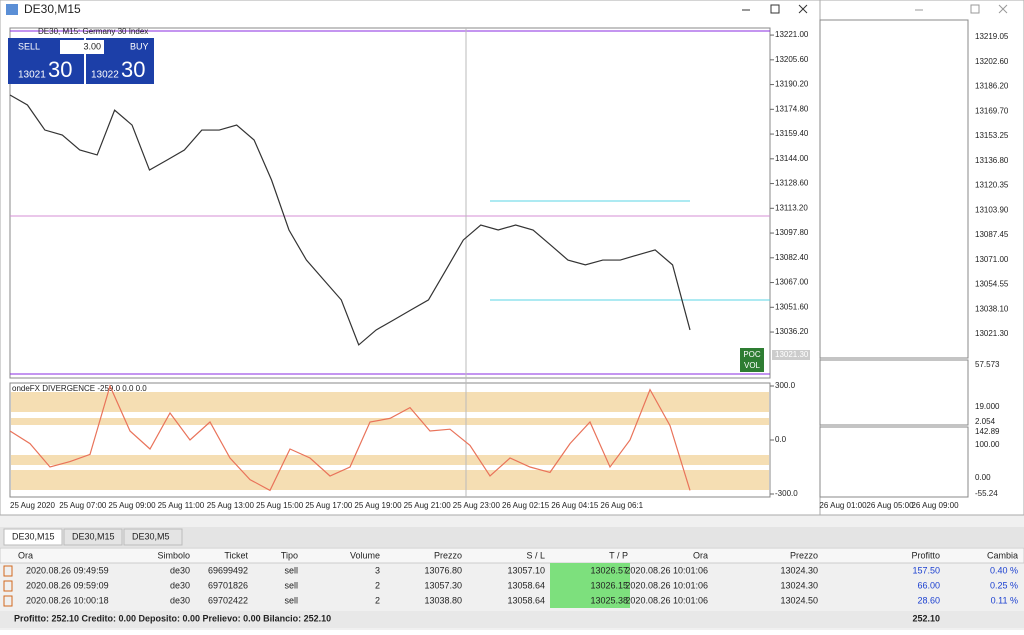 This screenshot has height=635, width=1024. Describe the element at coordinates (1002, 555) in the screenshot. I see `column-header: Cambia` at that location.